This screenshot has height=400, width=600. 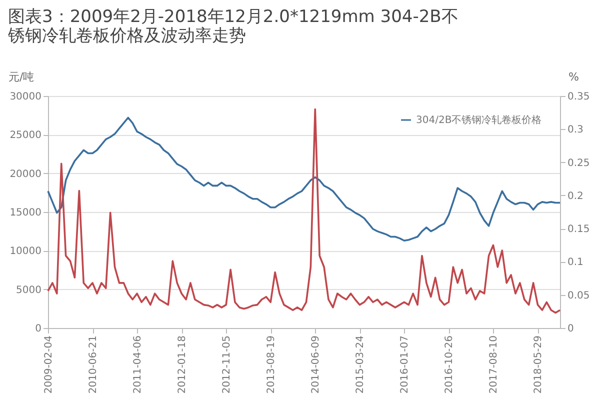 I want to click on y-tick-label: 10000, so click(x=26, y=252).